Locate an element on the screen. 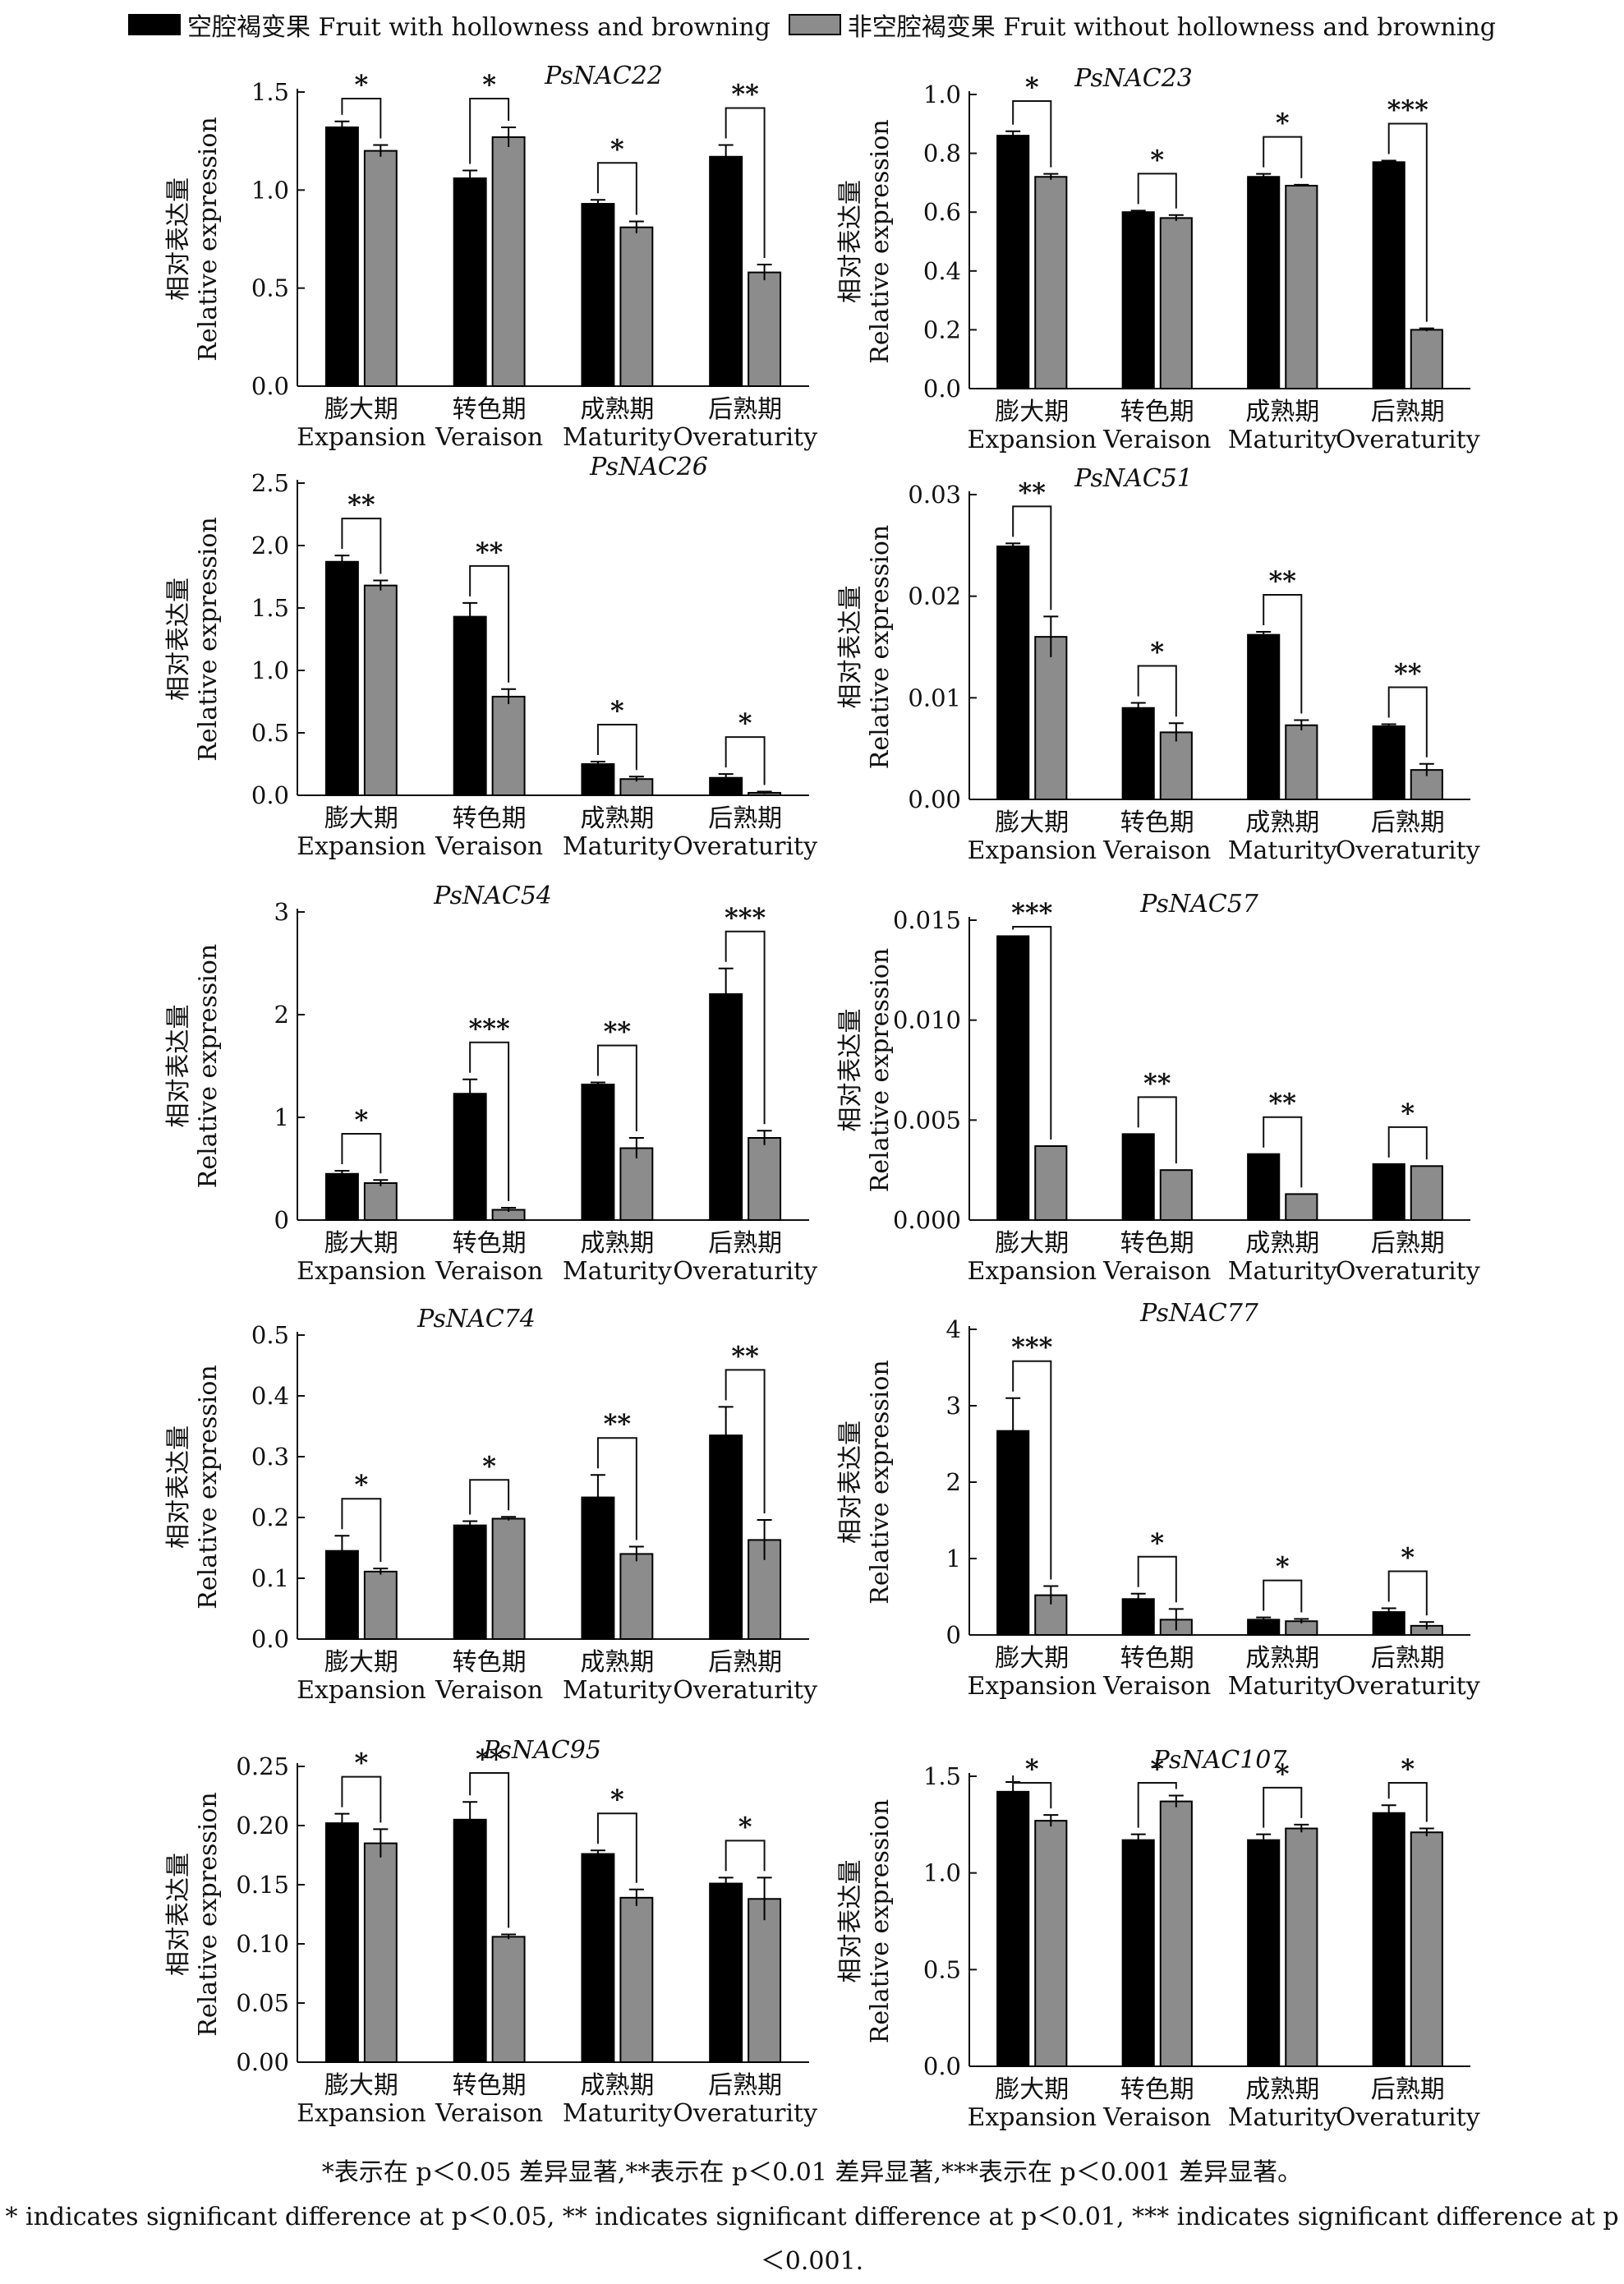 This screenshot has width=1624, height=2284. chart-title: PsNAC74 is located at coordinates (476, 1319).